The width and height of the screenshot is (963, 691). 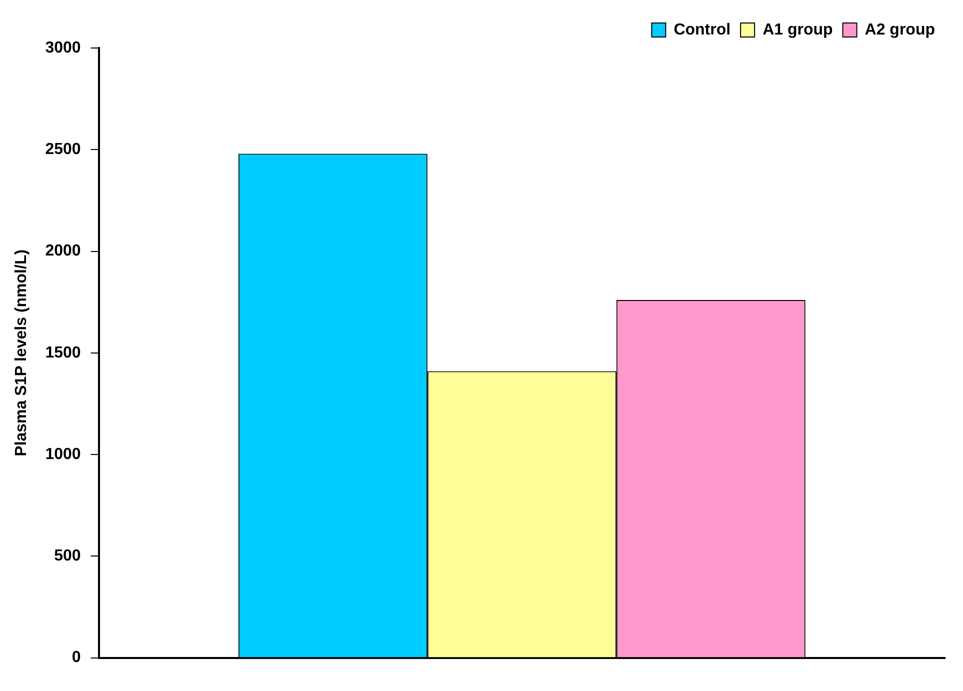 I want to click on legend-label: Control, so click(x=702, y=29).